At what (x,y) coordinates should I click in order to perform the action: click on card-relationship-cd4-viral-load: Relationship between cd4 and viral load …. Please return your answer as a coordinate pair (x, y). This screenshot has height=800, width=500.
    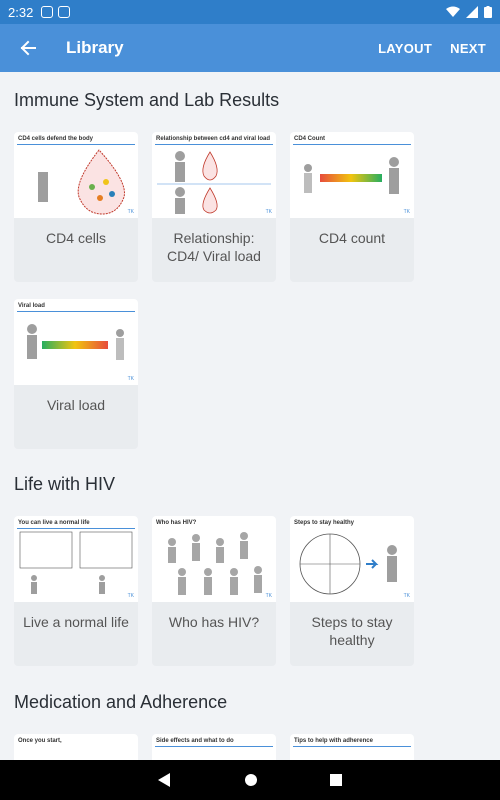
    Looking at the image, I should click on (214, 207).